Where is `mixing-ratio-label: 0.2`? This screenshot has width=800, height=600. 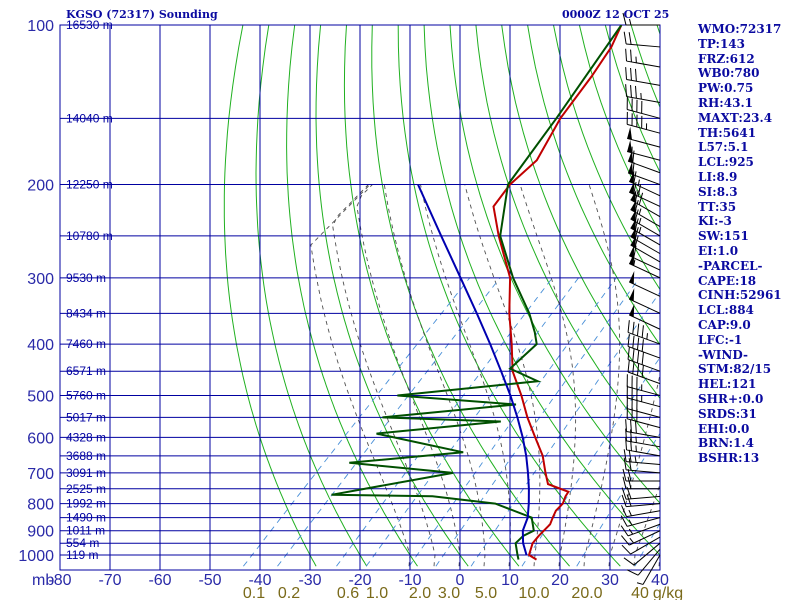
mixing-ratio-label: 0.2 is located at coordinates (289, 592).